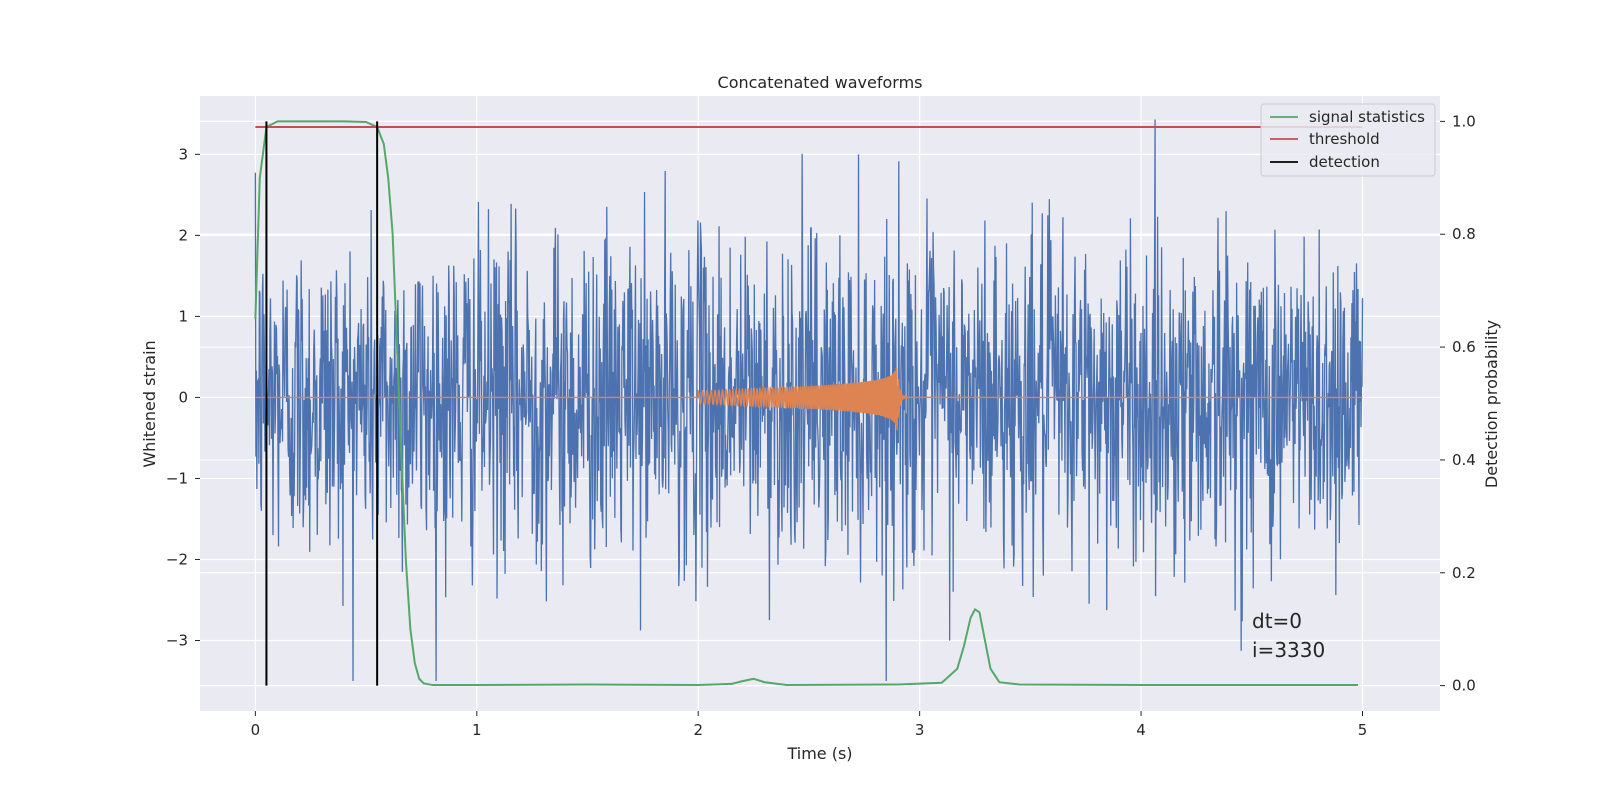 This screenshot has width=1600, height=800. I want to click on y-axis-left-ticks: −3 −2 −1 0 1 2 3, so click(183, 397).